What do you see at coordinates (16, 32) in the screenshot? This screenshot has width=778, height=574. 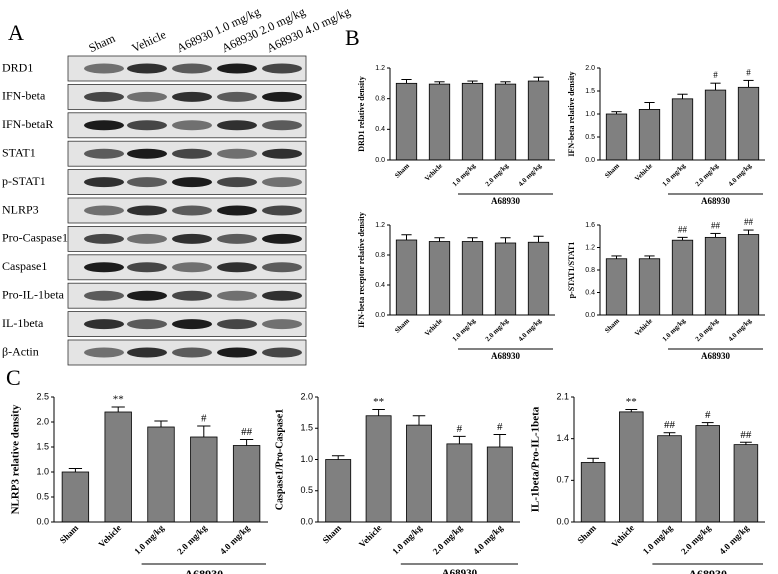 I see `panel-label: A` at bounding box center [16, 32].